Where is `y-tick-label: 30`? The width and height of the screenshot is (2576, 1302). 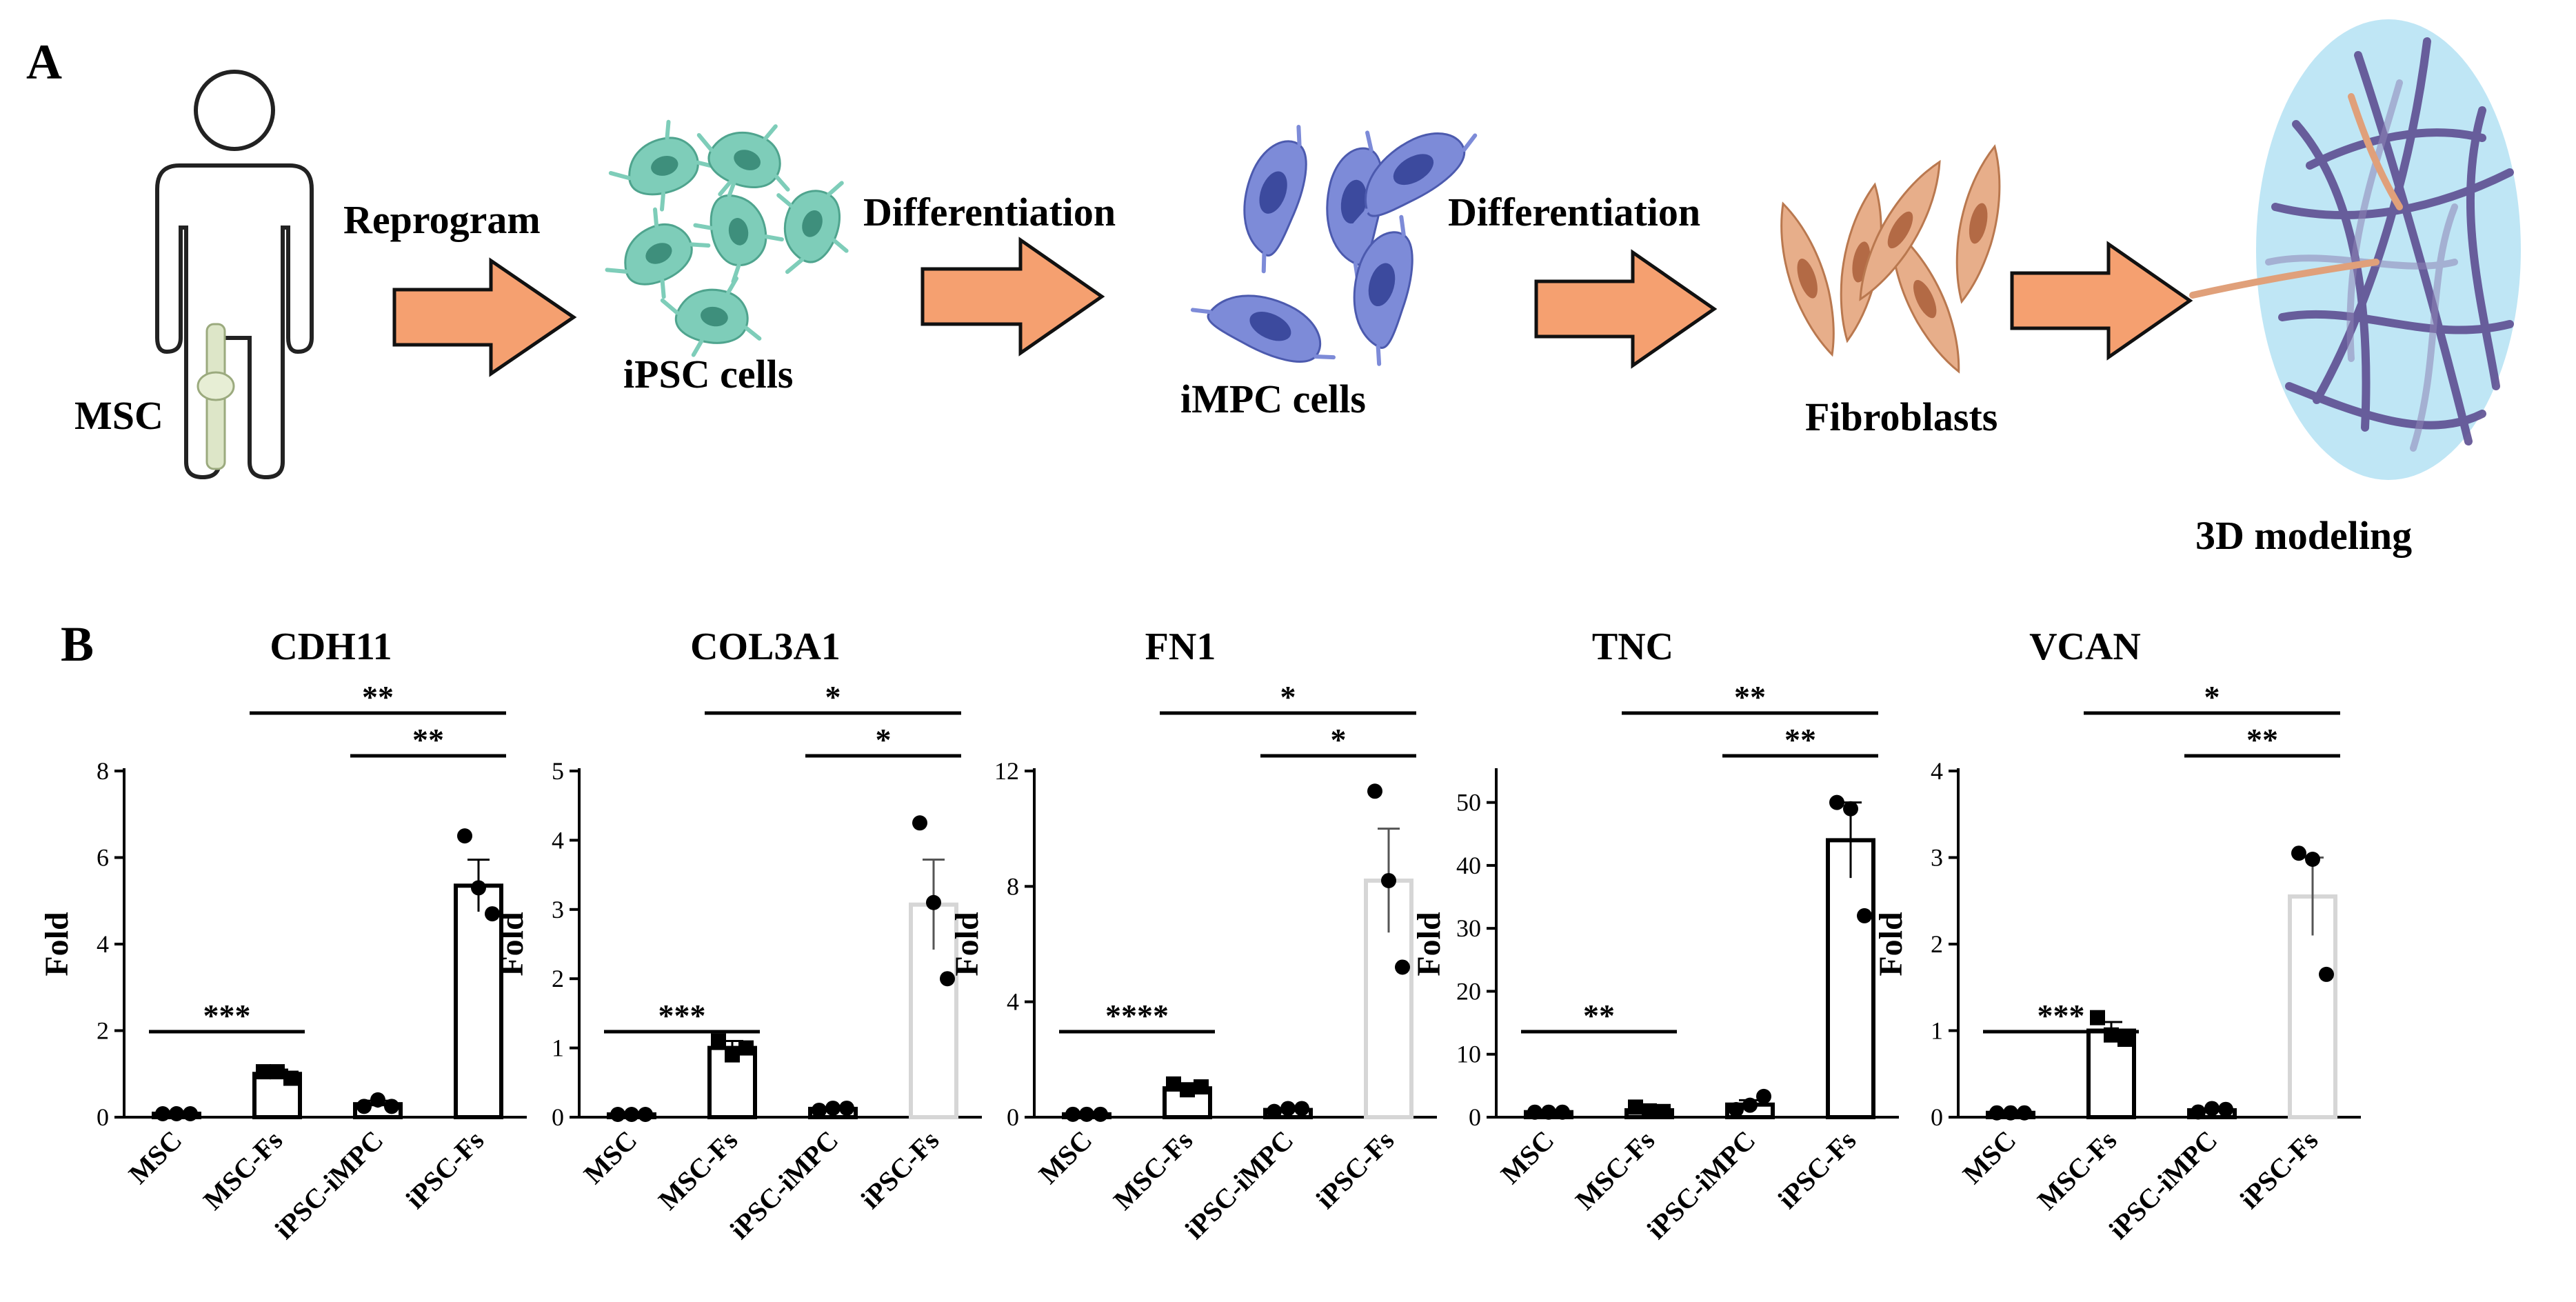 y-tick-label: 30 is located at coordinates (1468, 928).